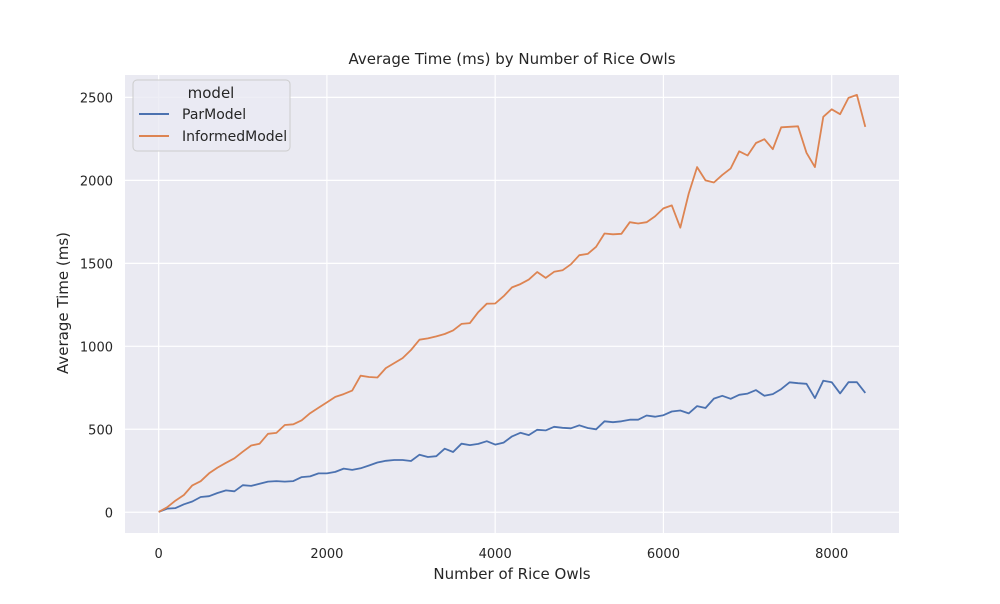 The width and height of the screenshot is (1000, 604). I want to click on x-axis-label: Number of Rice Owls, so click(511, 574).